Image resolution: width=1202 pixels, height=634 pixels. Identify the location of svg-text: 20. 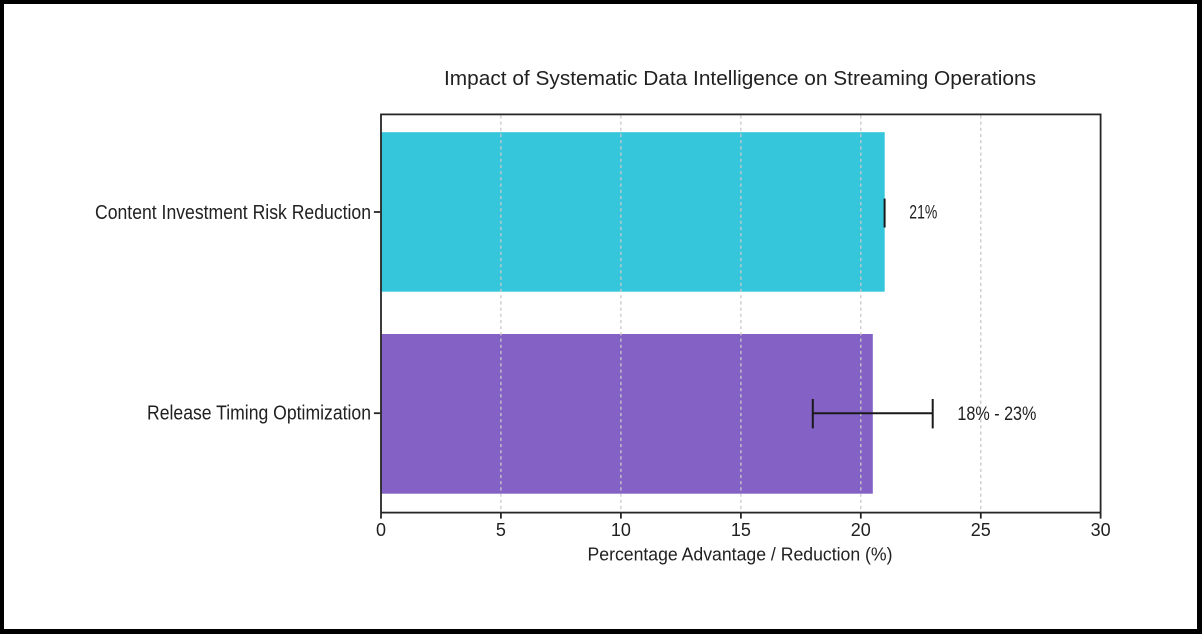
(861, 530).